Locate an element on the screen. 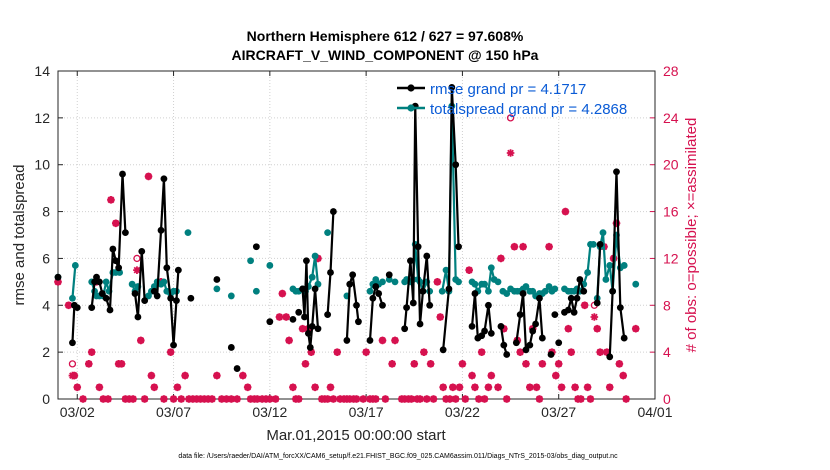 This screenshot has width=830, height=470. y-tick-label: 6 is located at coordinates (46, 258).